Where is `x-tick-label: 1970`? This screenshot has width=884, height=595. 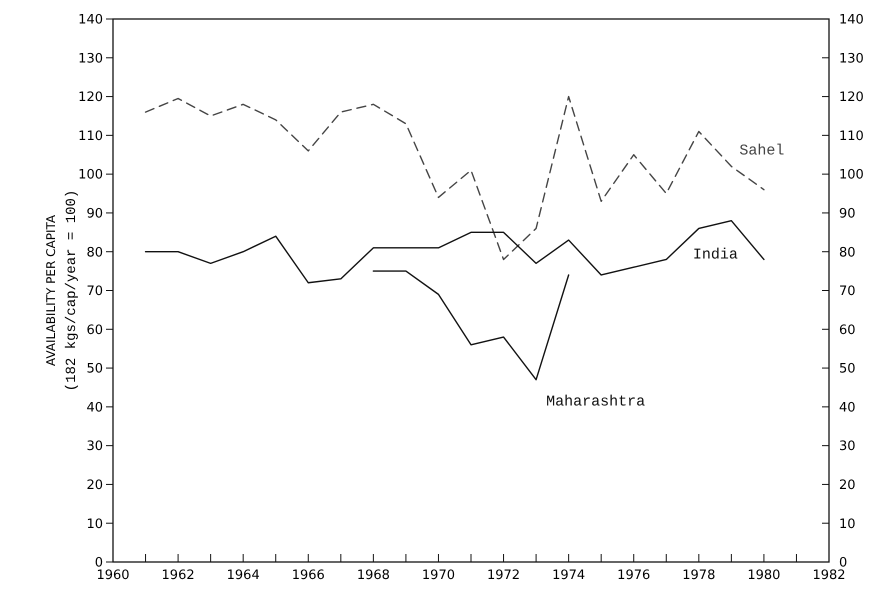 x-tick-label: 1970 is located at coordinates (438, 575).